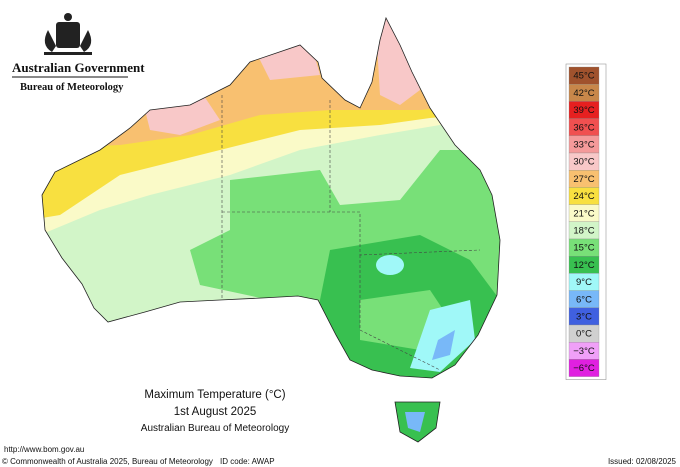 This screenshot has width=680, height=467. What do you see at coordinates (215, 412) in the screenshot?
I see `map-date: 1st August 2025` at bounding box center [215, 412].